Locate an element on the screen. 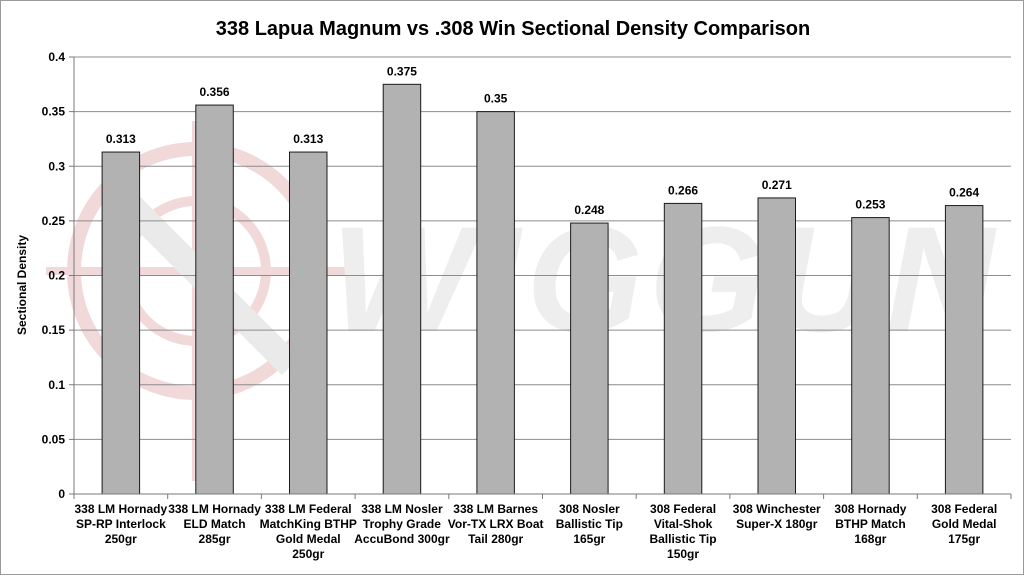  x-category-line: Super-X 180gr is located at coordinates (777, 524).